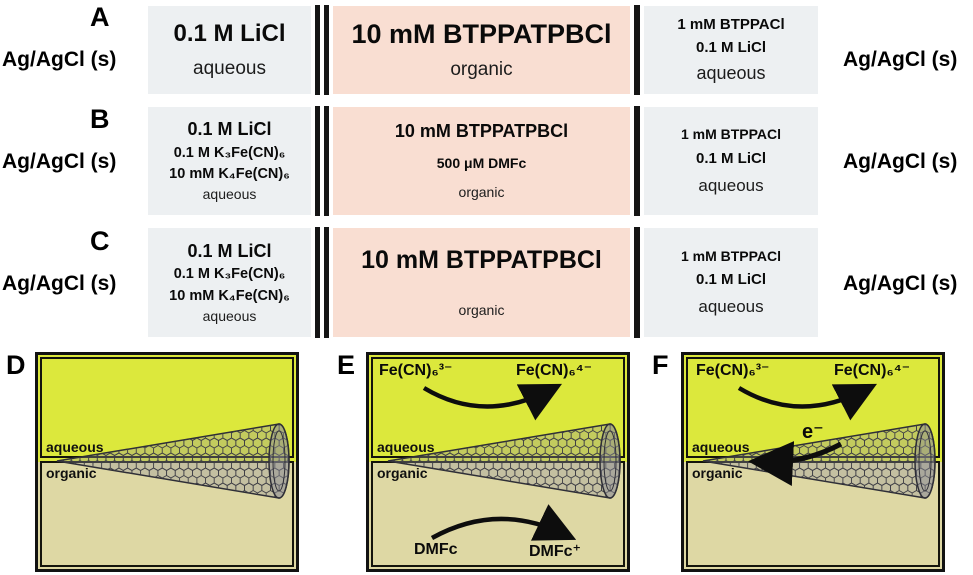 The height and width of the screenshot is (575, 973). Describe the element at coordinates (100, 241) in the screenshot. I see `cell-label-C: C` at that location.